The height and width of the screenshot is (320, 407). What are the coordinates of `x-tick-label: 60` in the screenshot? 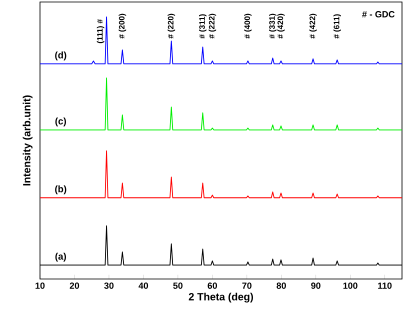 It's located at (213, 285).